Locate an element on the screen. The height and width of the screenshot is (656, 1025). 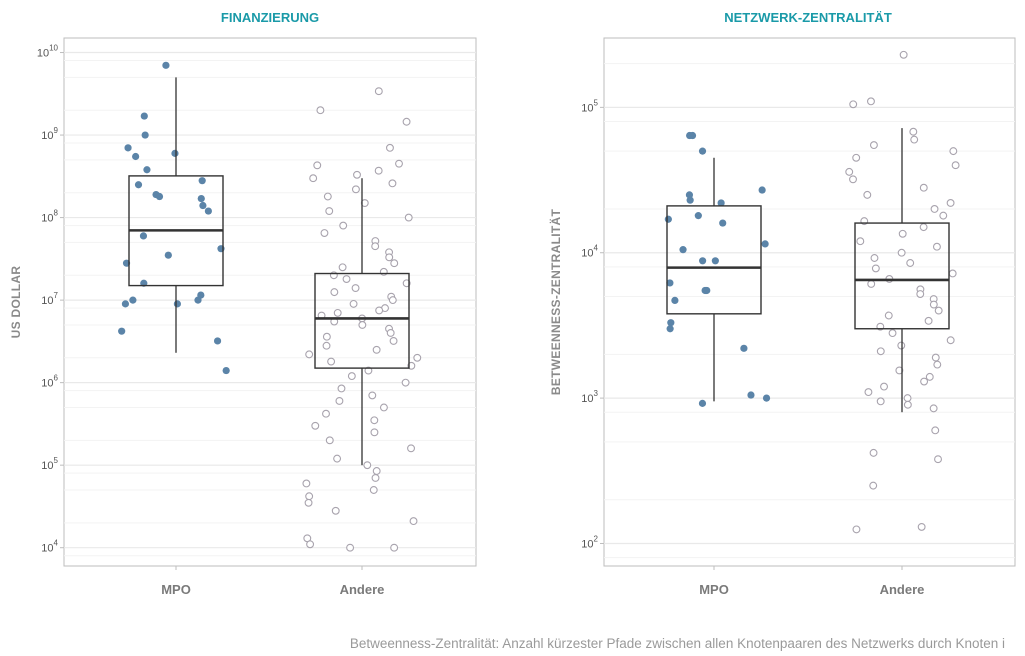
x-tick-label-mpo: MPO is located at coordinates (714, 589).